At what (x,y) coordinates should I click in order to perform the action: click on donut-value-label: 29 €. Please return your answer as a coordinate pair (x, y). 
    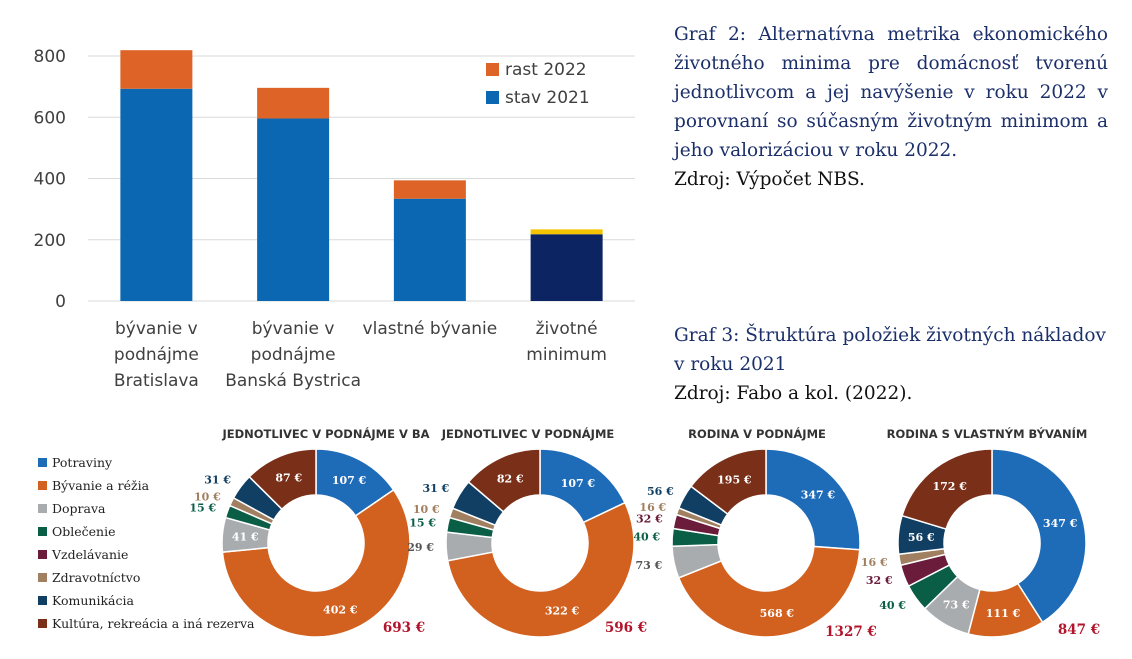
    Looking at the image, I should click on (420, 547).